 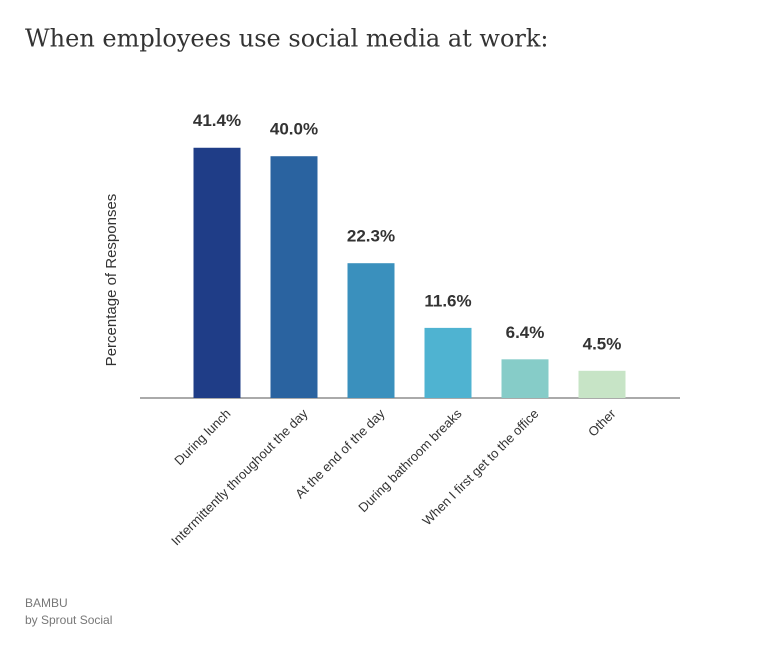 What do you see at coordinates (525, 332) in the screenshot?
I see `value-label: 6.4%` at bounding box center [525, 332].